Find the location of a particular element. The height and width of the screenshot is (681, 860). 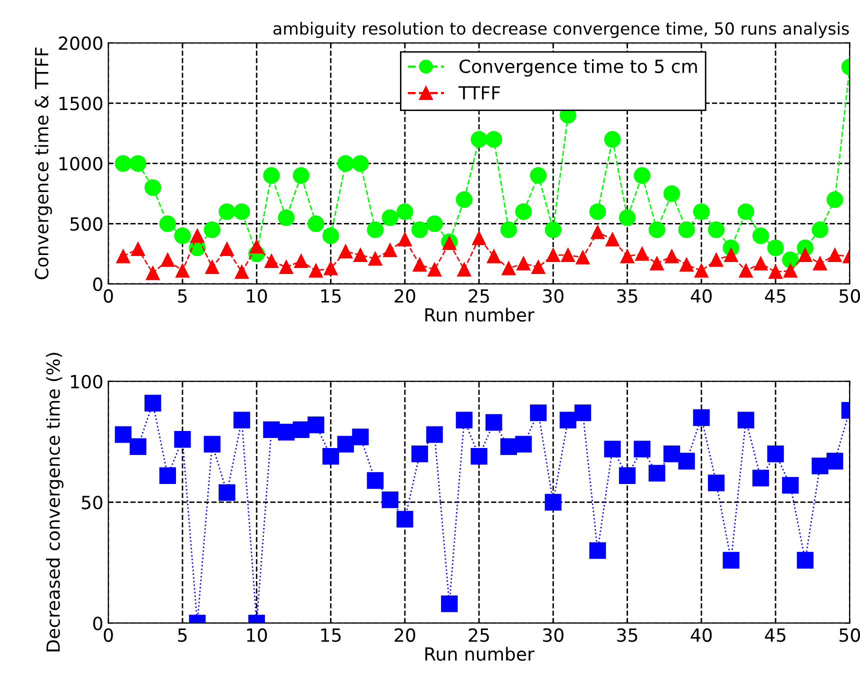

x-axis-title: Run number is located at coordinates (479, 653).